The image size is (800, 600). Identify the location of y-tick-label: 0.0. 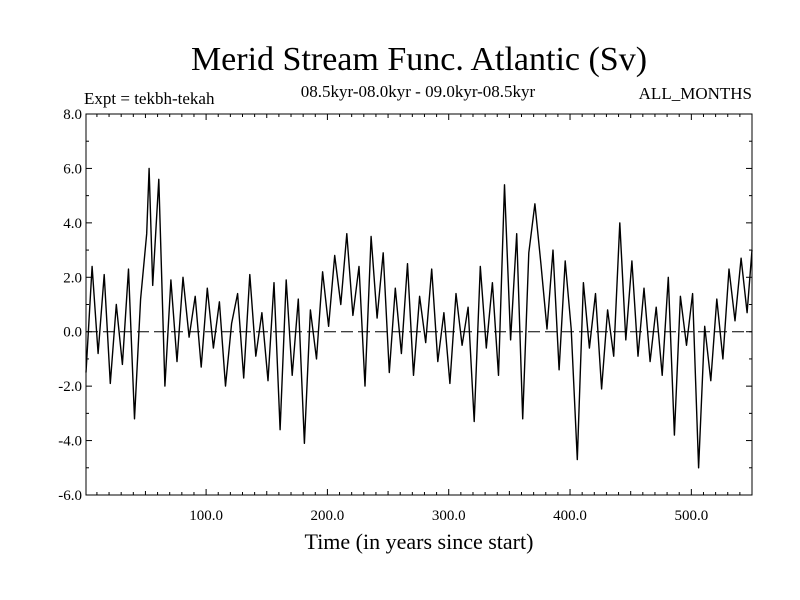
(72, 333).